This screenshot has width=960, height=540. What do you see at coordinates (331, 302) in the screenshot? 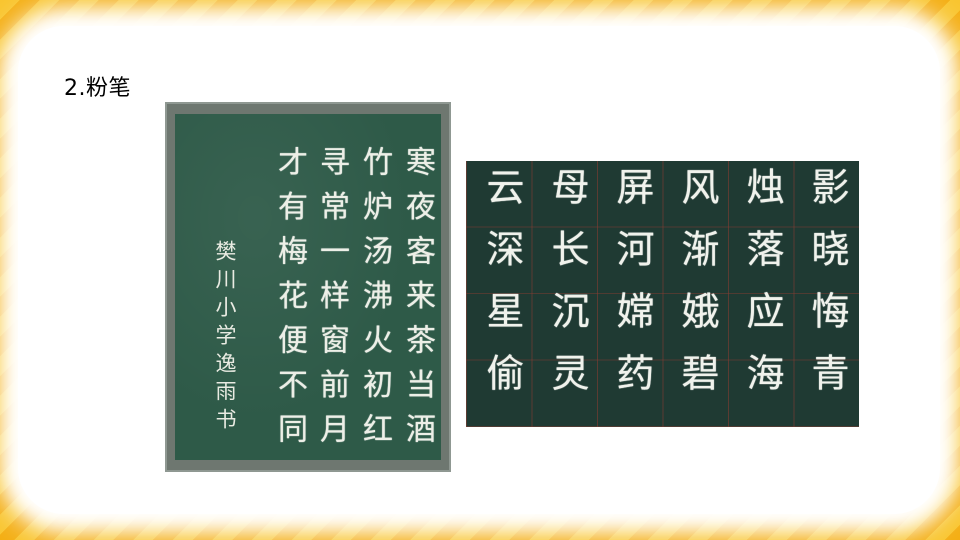
I see `poem-column-3: 寻常一样窗前月` at bounding box center [331, 302].